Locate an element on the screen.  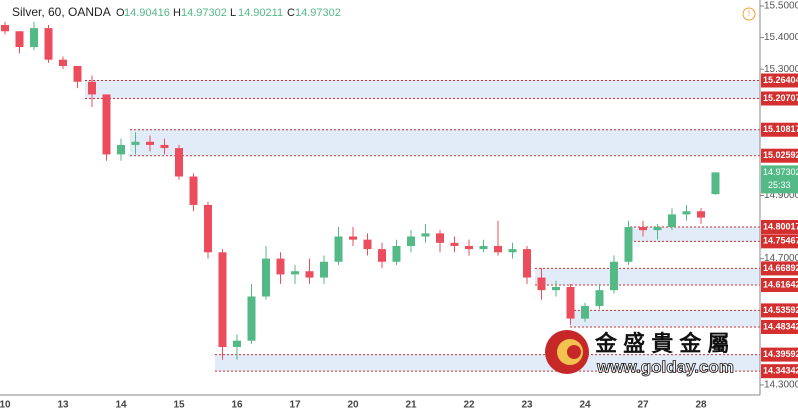
legend-label: L is located at coordinates (233, 13).